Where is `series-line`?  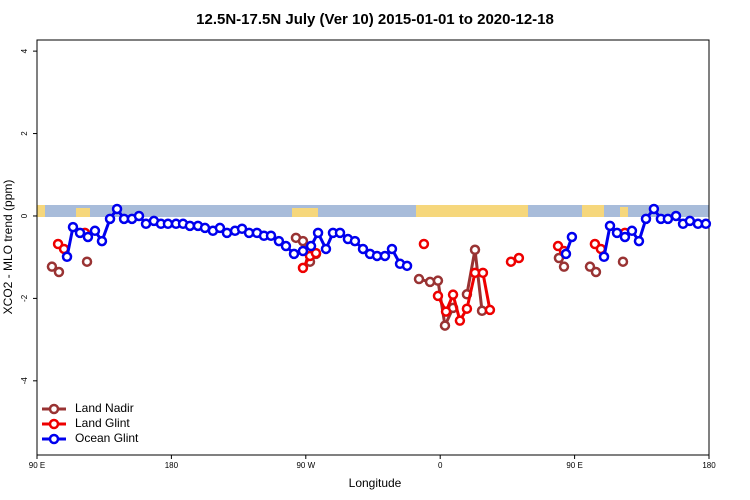 series-line is located at coordinates (436, 304).